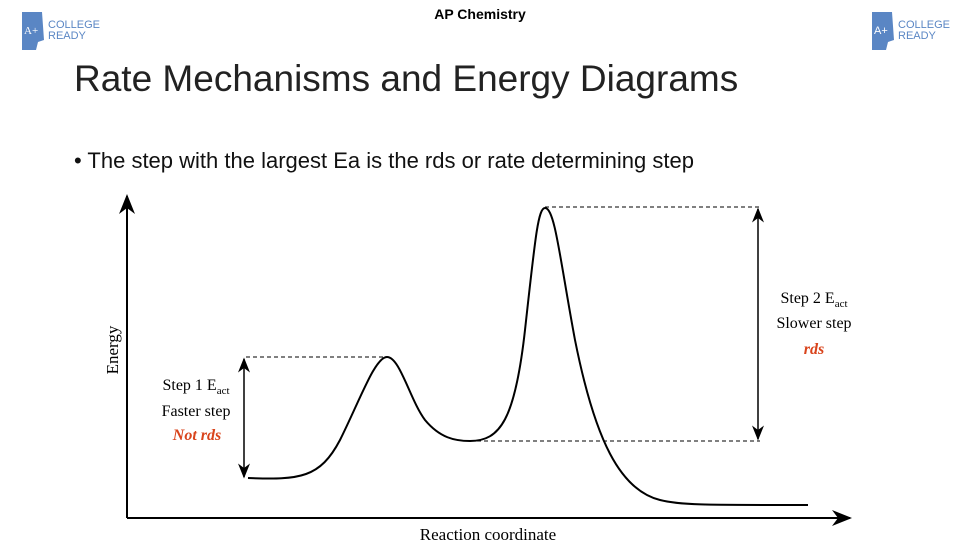 This screenshot has height=540, width=960. I want to click on step1-note: Not rds, so click(196, 435).